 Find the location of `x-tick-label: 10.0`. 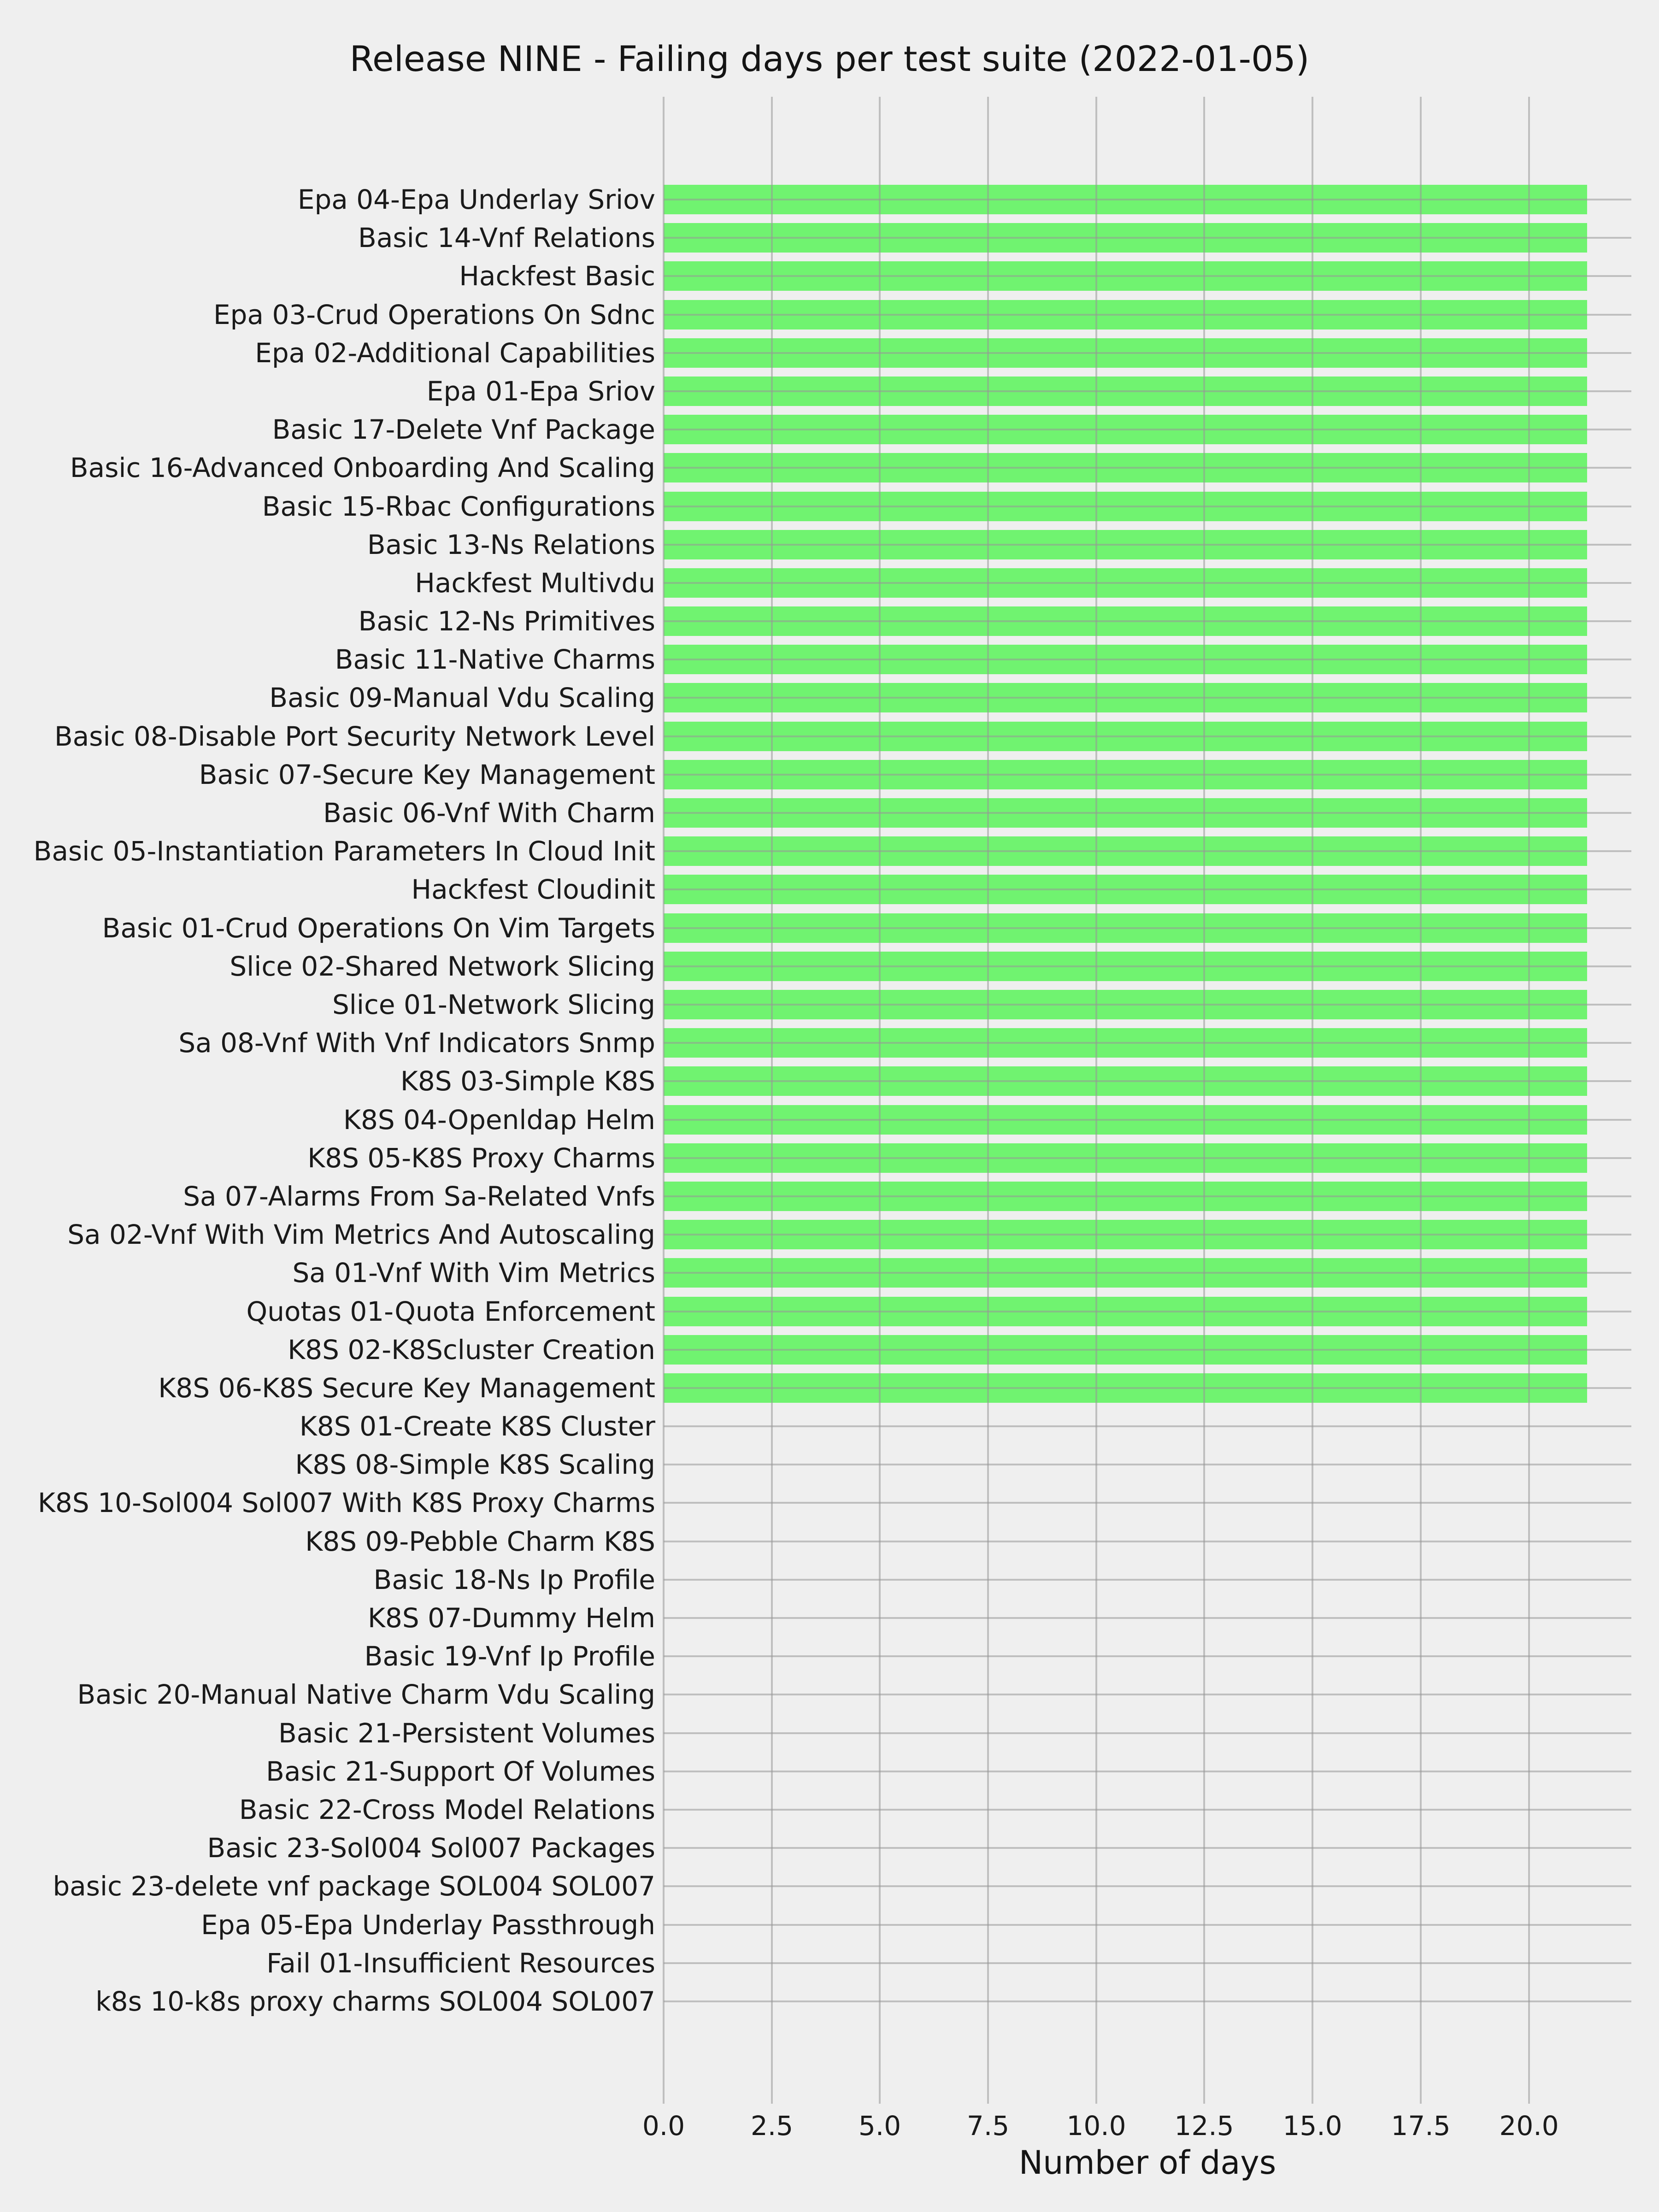

x-tick-label: 10.0 is located at coordinates (1096, 2125).